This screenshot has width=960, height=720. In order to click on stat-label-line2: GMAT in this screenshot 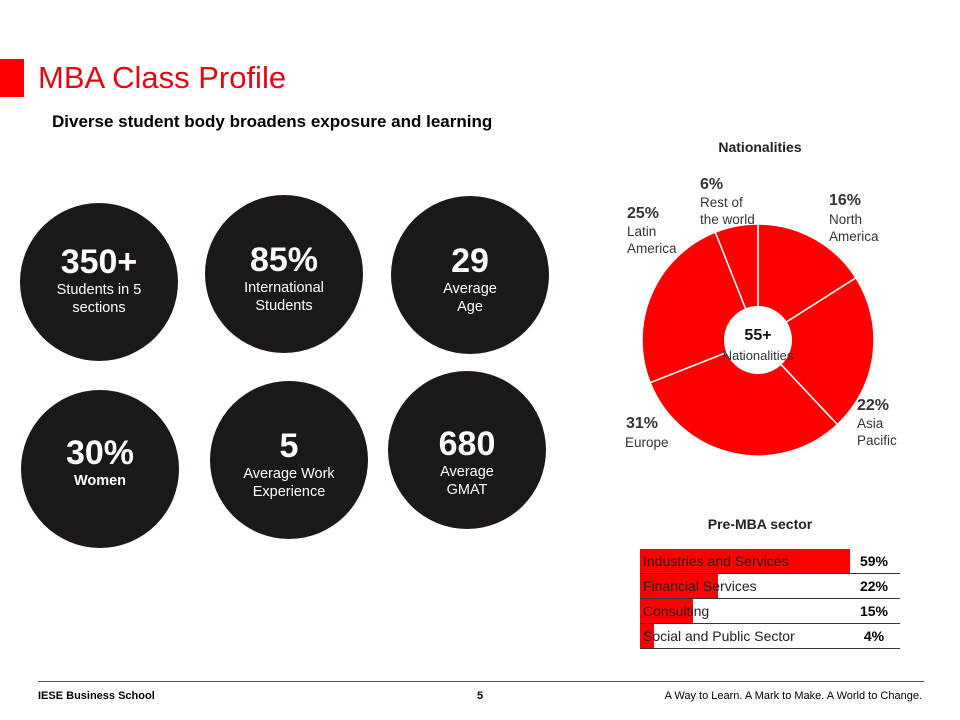, I will do `click(467, 490)`.